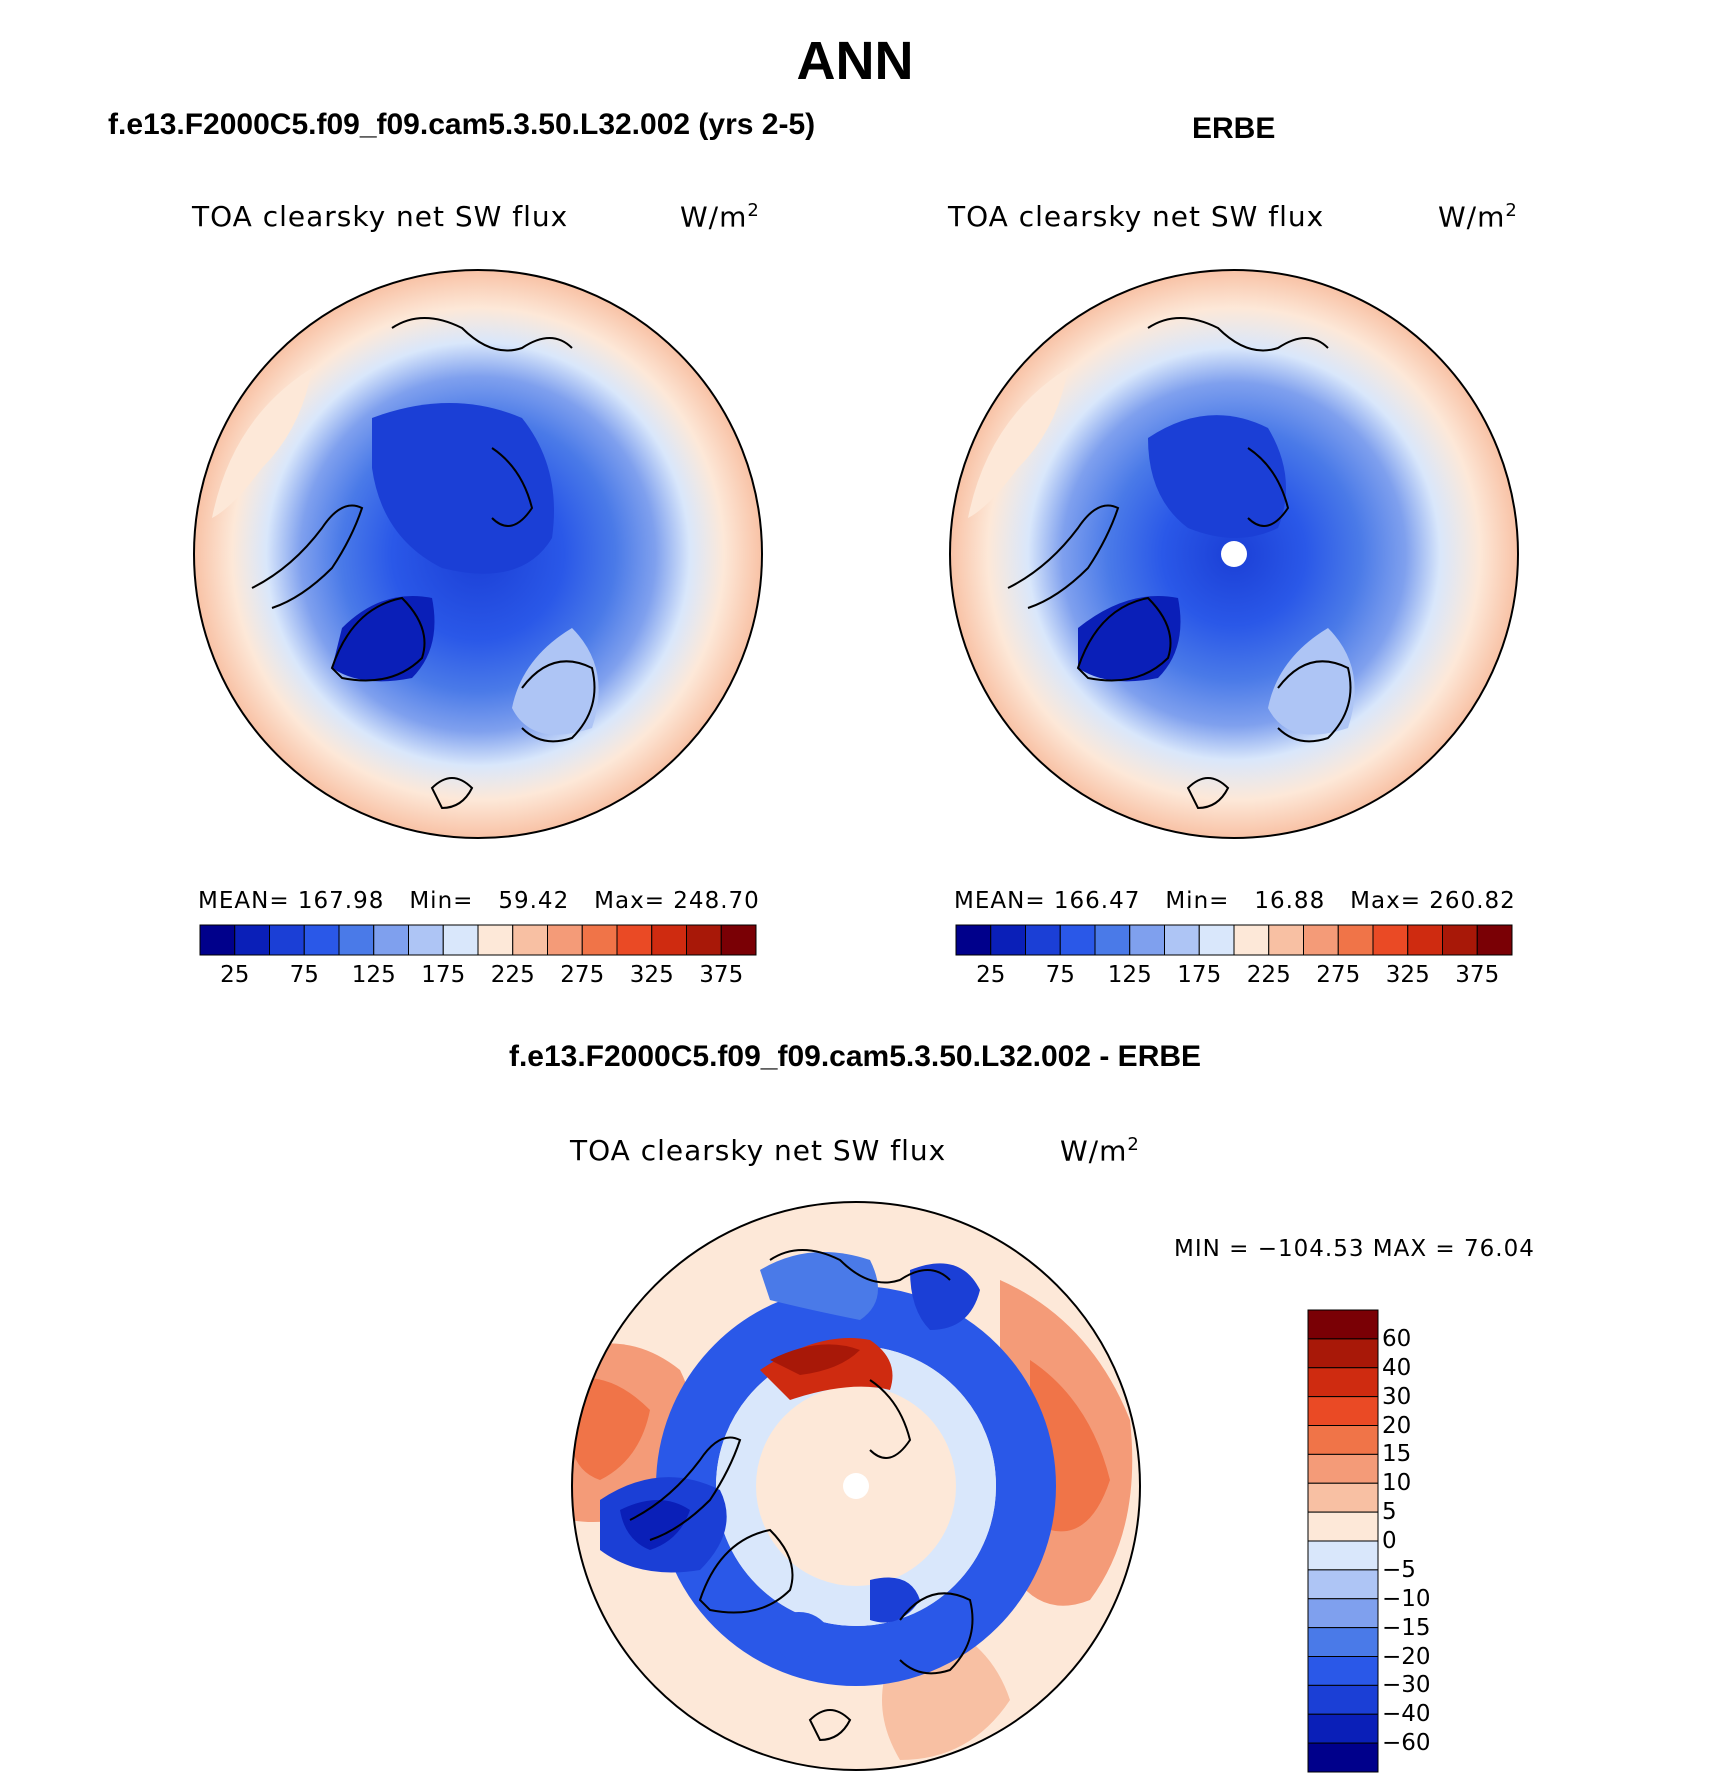  Describe the element at coordinates (1235, 901) in the screenshot. I see `panel-obs-stats: MEAN= 166.47 Min= 16.88 Max= 260.82` at that location.